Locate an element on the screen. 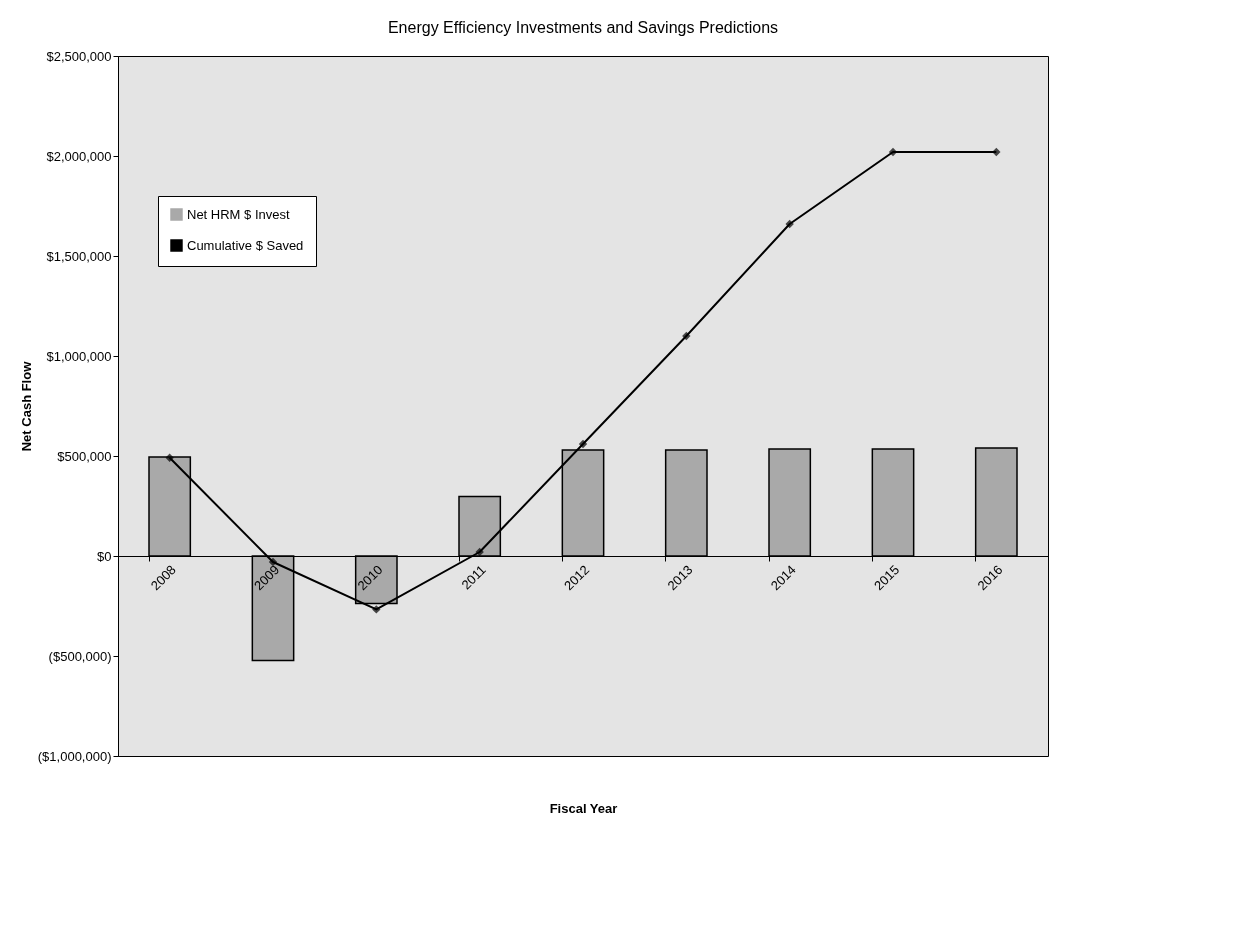 This screenshot has height=944, width=1233. legend-label: Cumulative $ Saved is located at coordinates (245, 245).